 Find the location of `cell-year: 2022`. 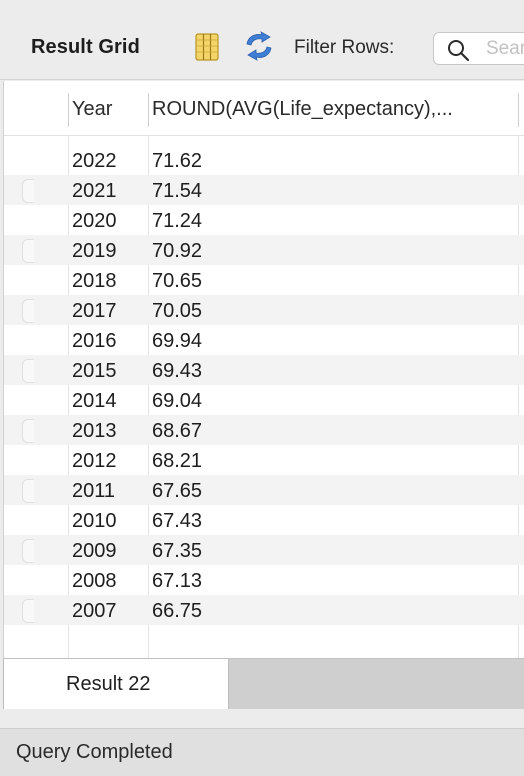

cell-year: 2022 is located at coordinates (94, 161).